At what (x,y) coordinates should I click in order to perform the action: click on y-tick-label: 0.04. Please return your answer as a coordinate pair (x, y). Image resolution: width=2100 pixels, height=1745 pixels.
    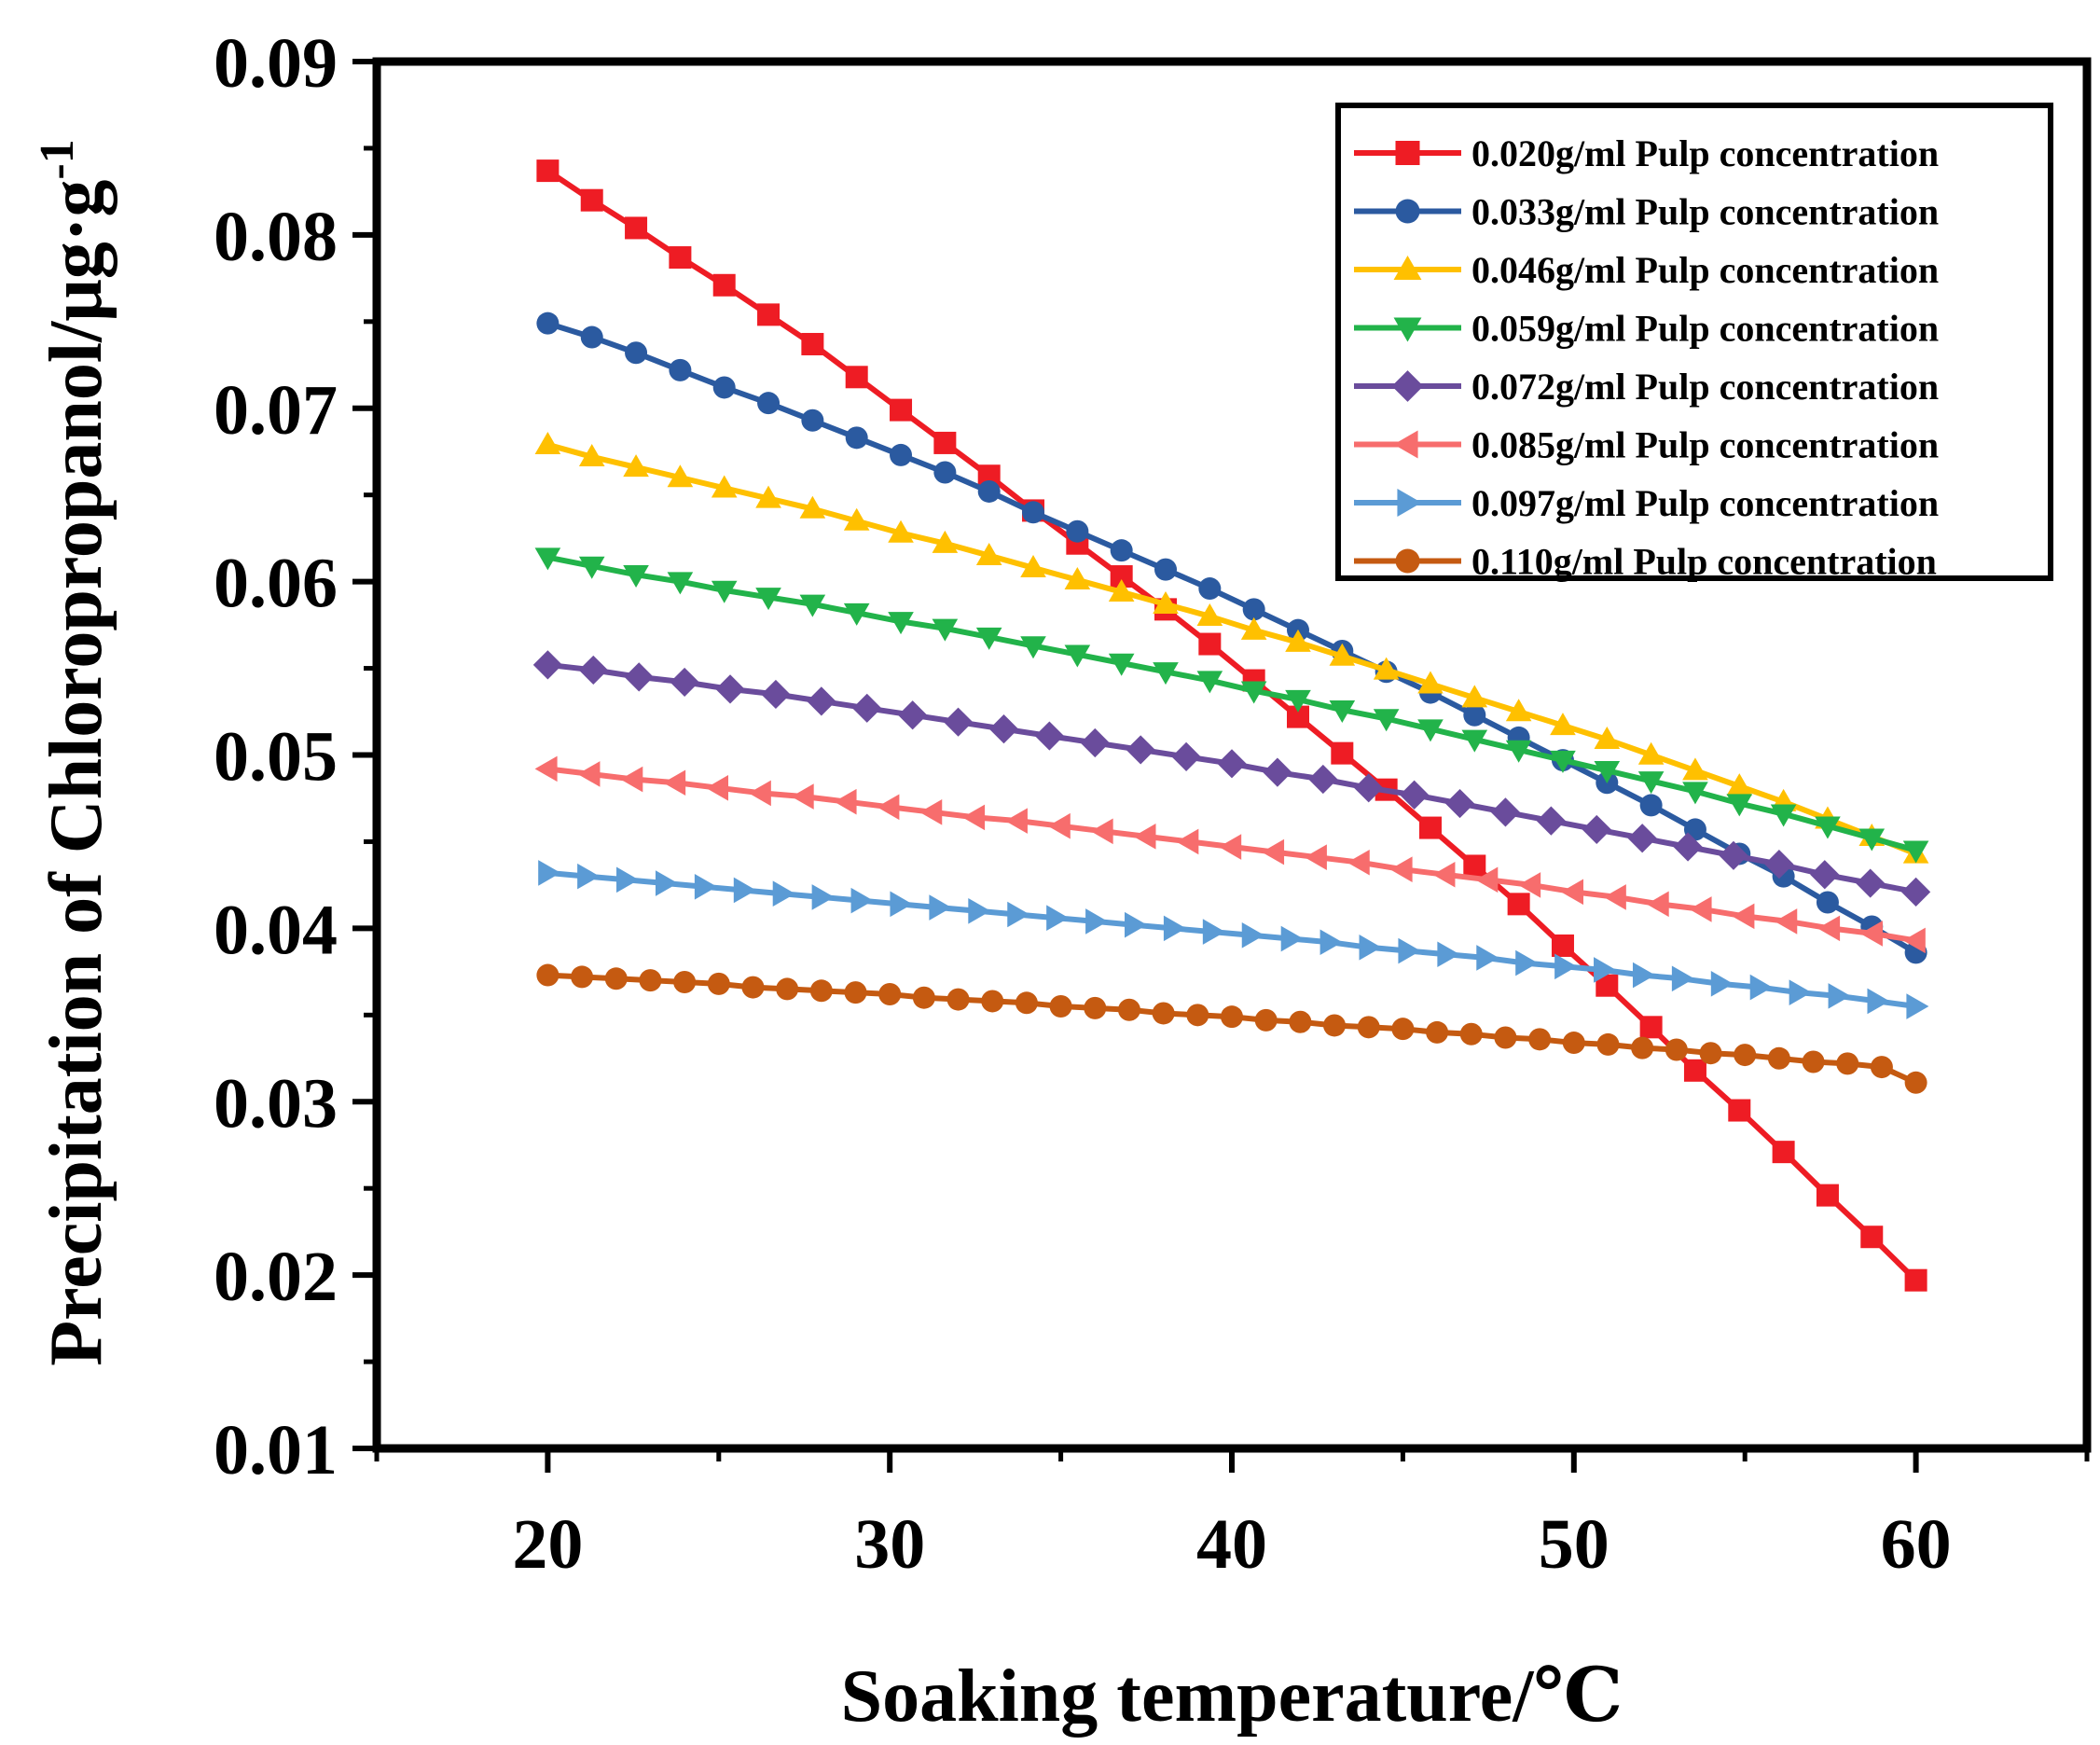
    Looking at the image, I should click on (276, 930).